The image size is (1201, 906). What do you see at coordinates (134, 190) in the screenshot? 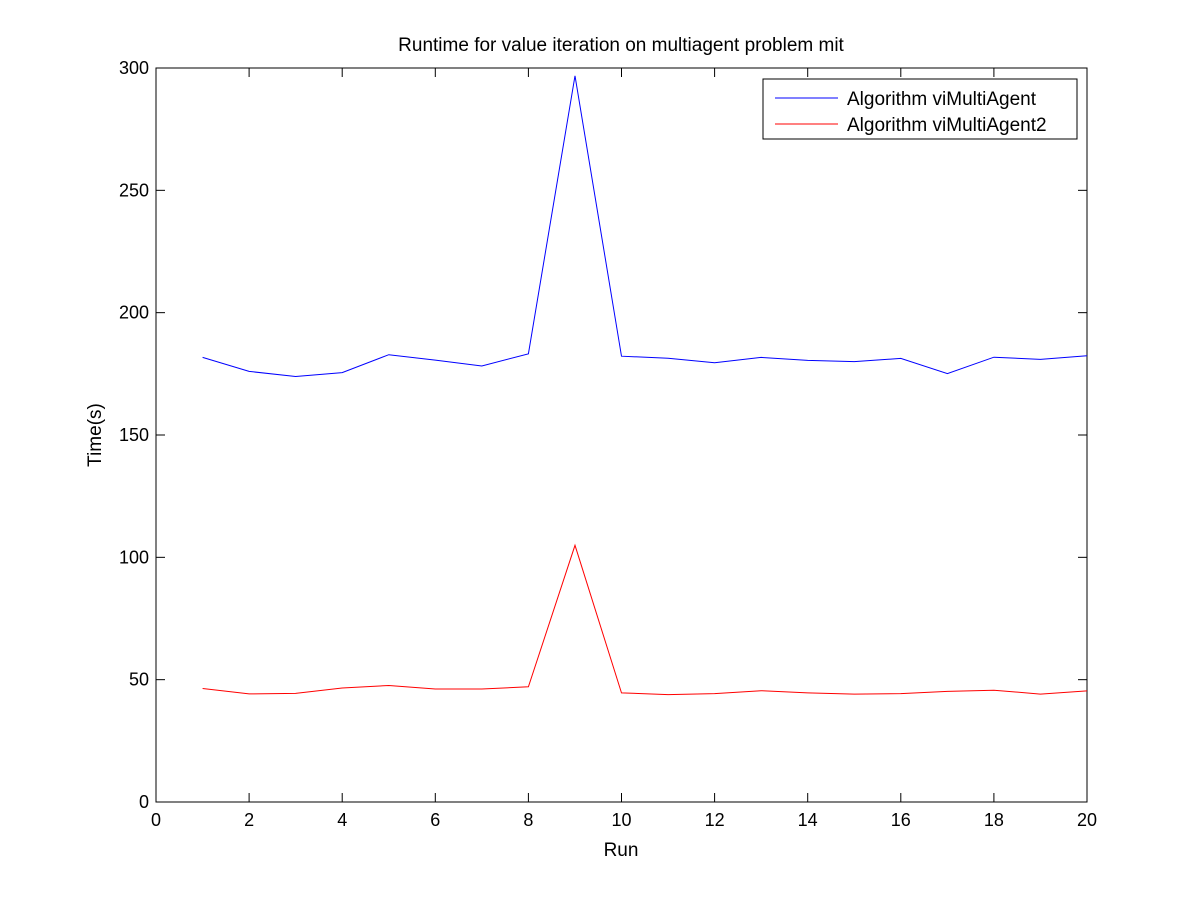
I see `y-tick-label: 250` at bounding box center [134, 190].